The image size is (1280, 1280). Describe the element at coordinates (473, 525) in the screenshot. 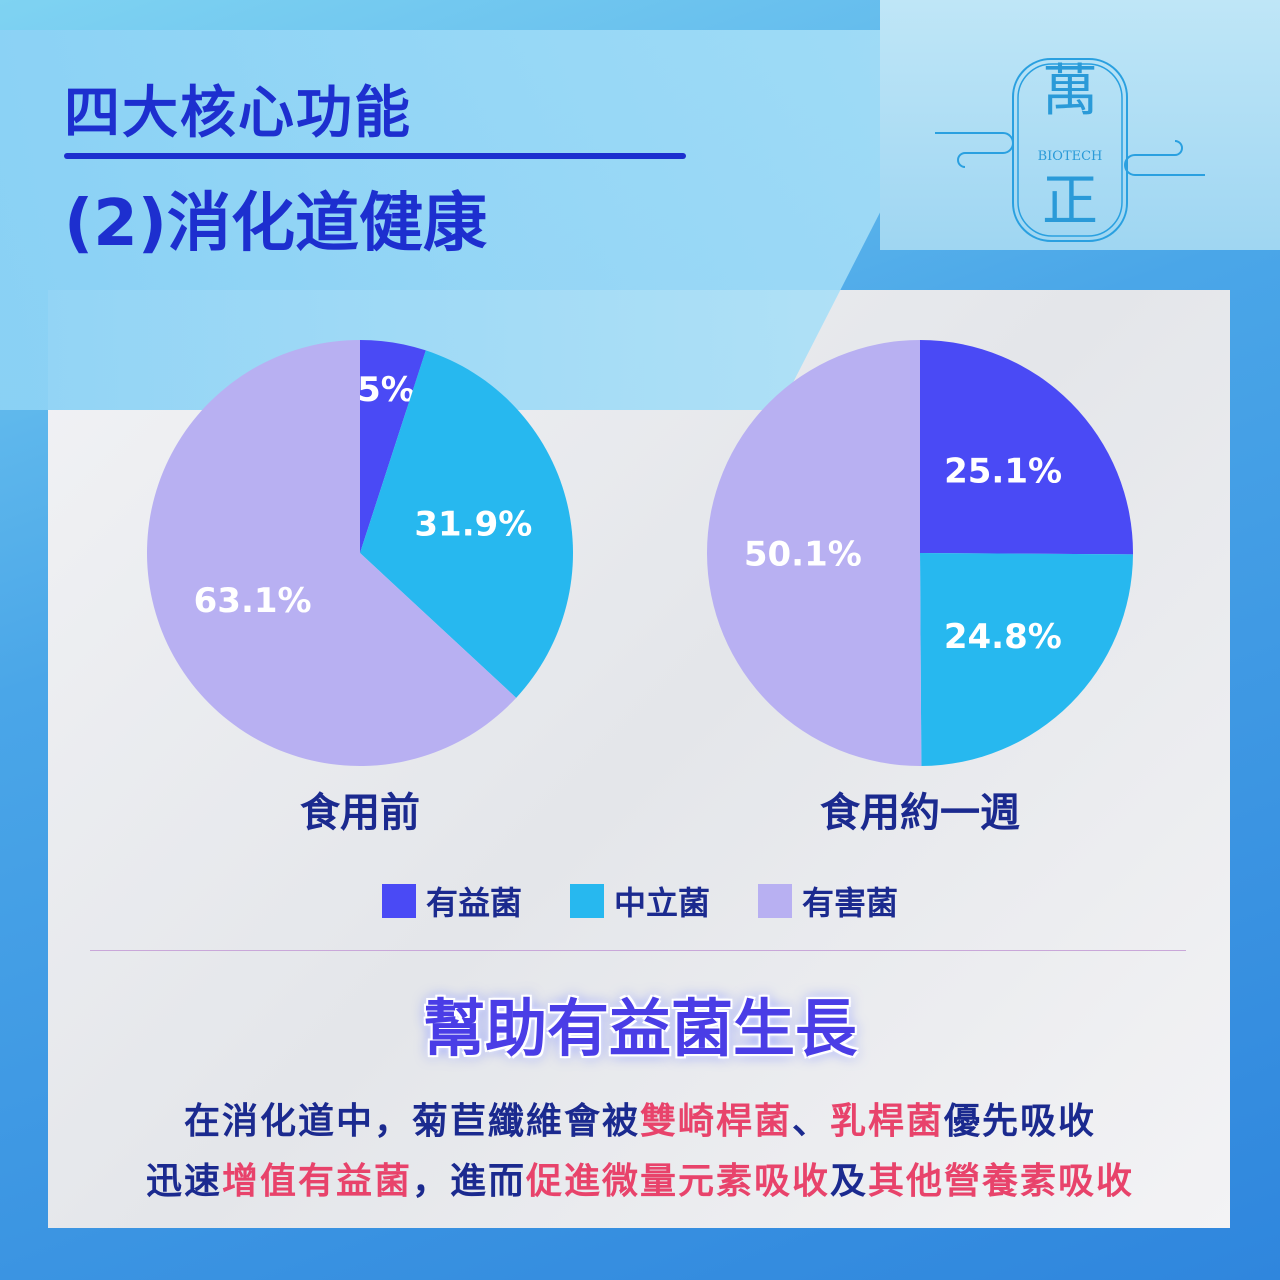

I see `pie-data-label: 31.9%` at that location.